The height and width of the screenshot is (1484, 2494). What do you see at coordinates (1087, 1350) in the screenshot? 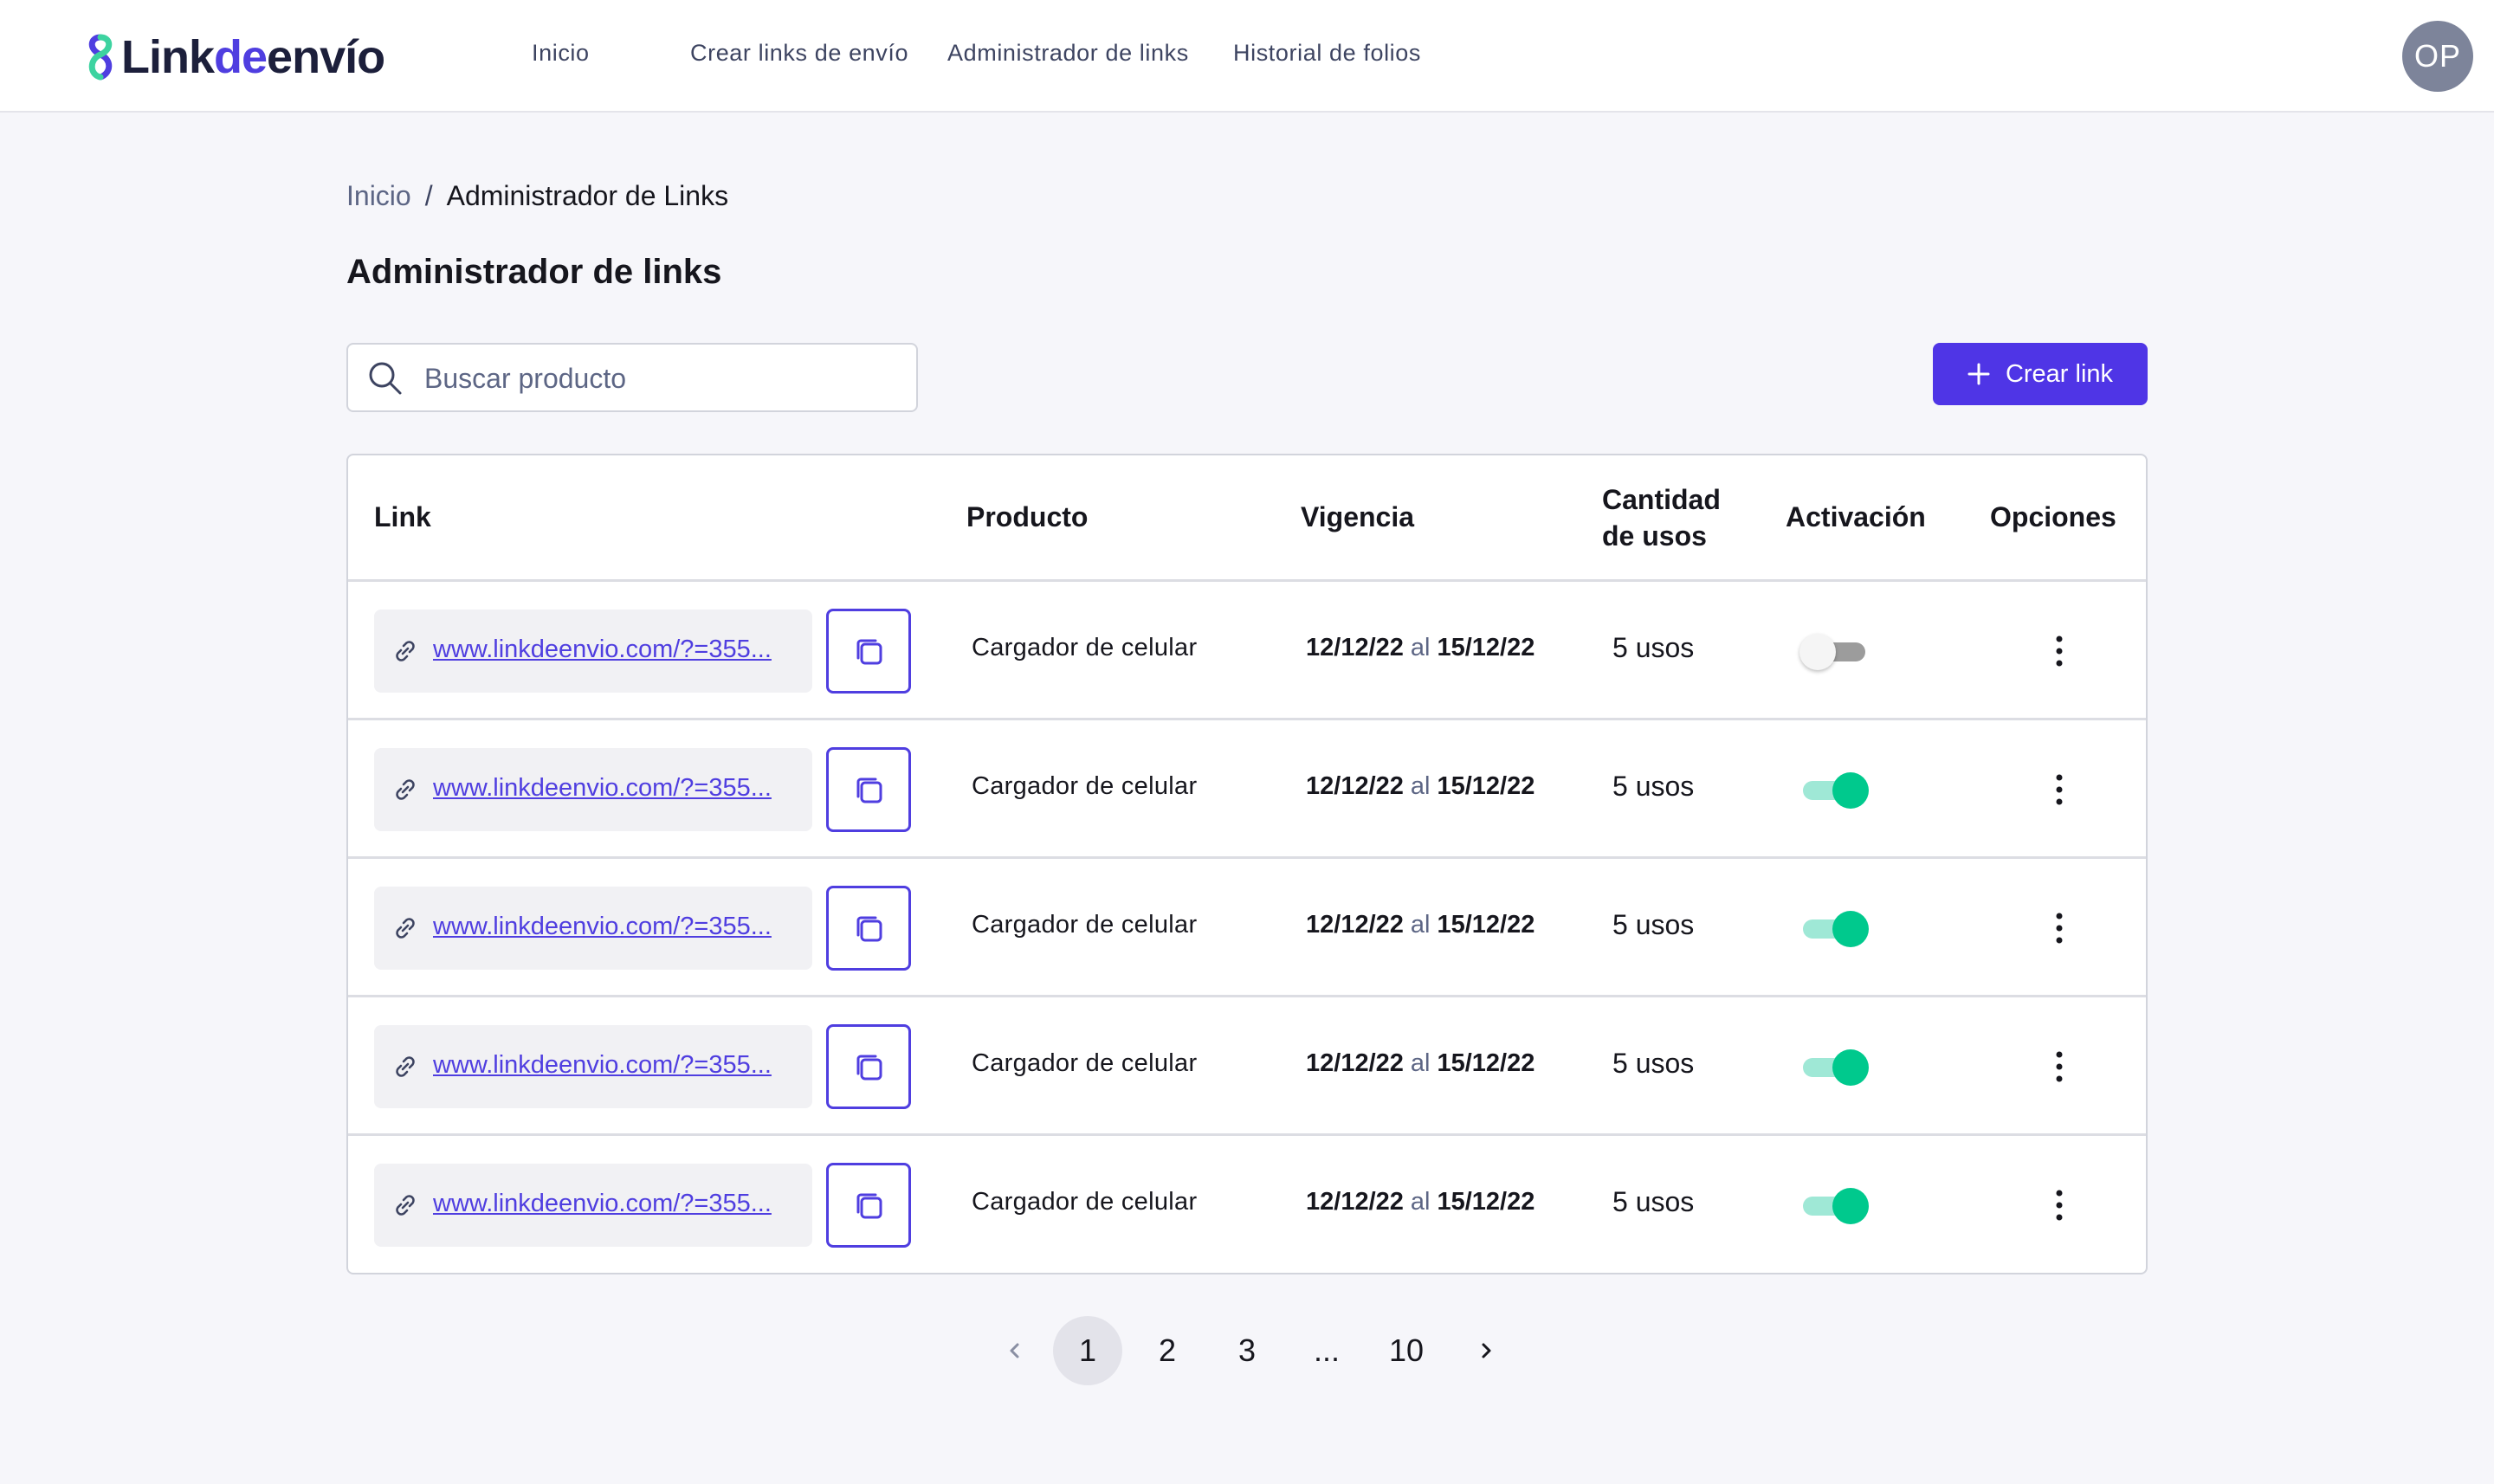
I see `pagination-page-1: 1` at bounding box center [1087, 1350].